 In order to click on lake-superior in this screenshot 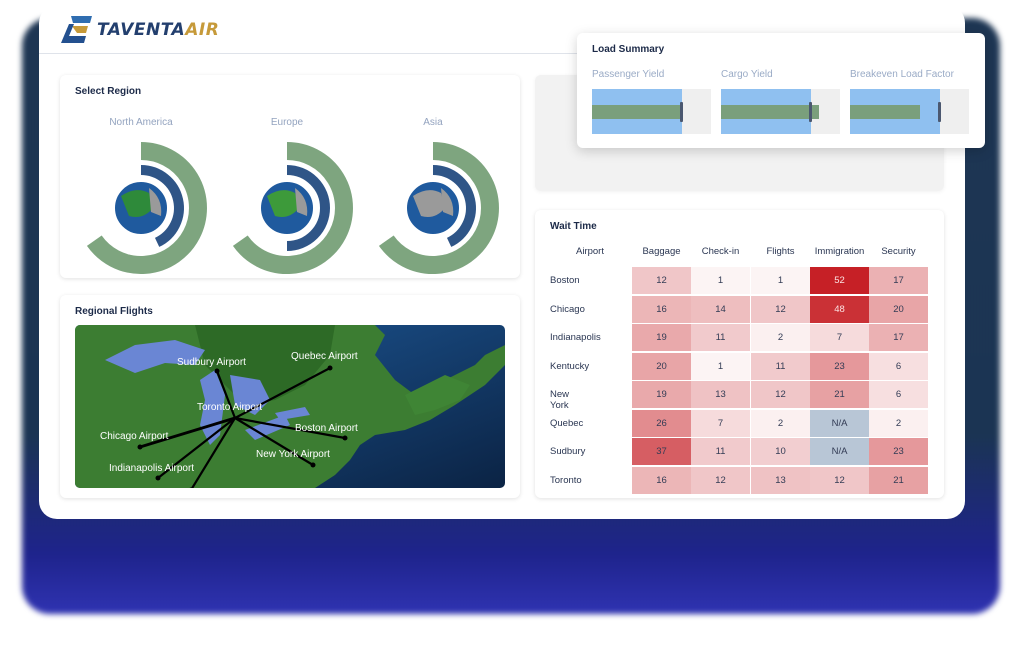, I will do `click(155, 356)`.